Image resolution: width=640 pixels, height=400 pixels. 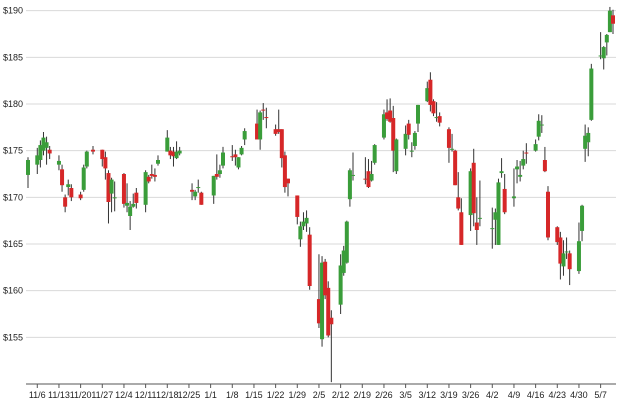 I want to click on x-tick-label: 4/30, so click(x=579, y=395).